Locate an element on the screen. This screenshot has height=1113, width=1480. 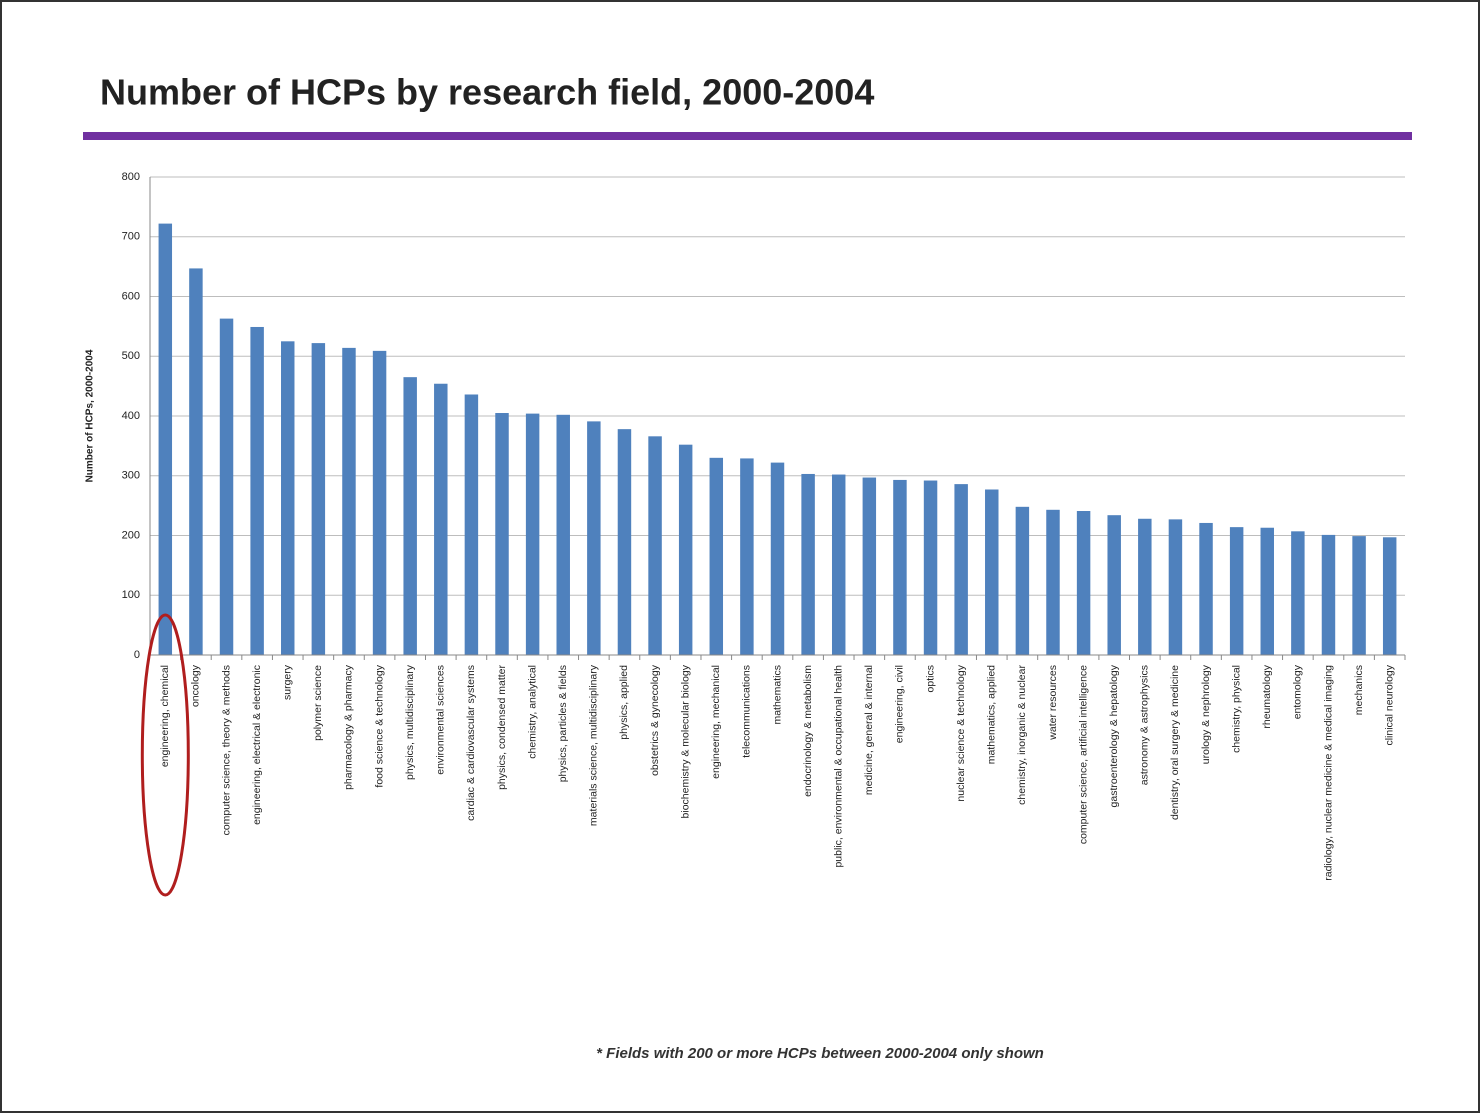
x-tick-label: gastroenterology & hepatology is located at coordinates (1114, 735).